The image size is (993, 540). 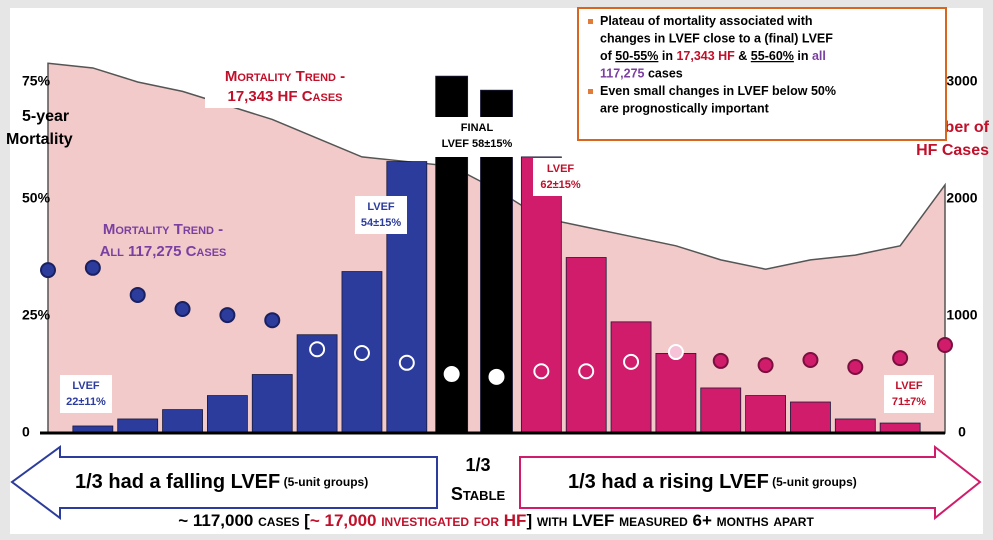 I want to click on callout-line: changes in LVEF close to a (final) LVEF, so click(x=716, y=39).